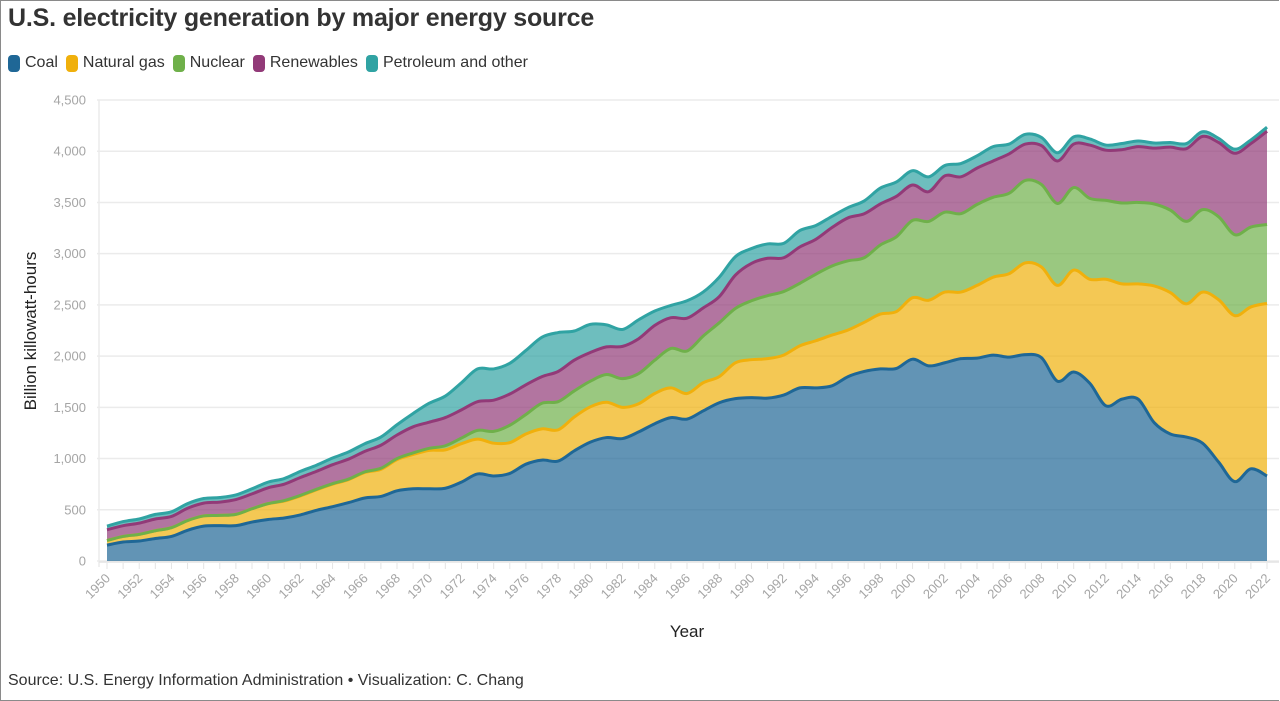 Image resolution: width=1280 pixels, height=701 pixels. What do you see at coordinates (30, 331) in the screenshot?
I see `y-axis-title: Billion killowatt-hours` at bounding box center [30, 331].